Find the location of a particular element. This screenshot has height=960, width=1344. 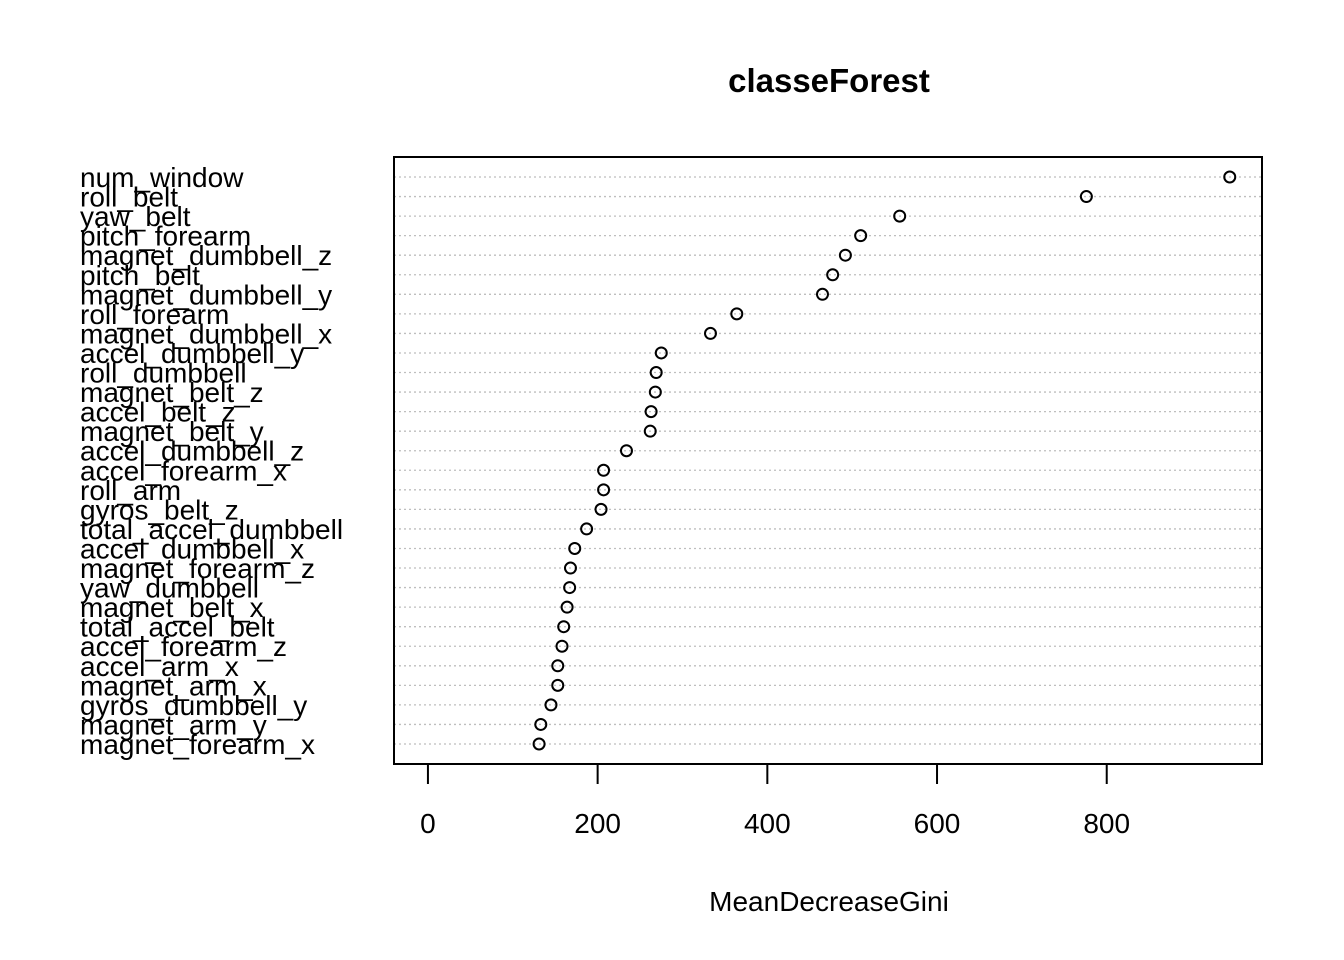

variable-label: roll_dumbbell is located at coordinates (163, 373).